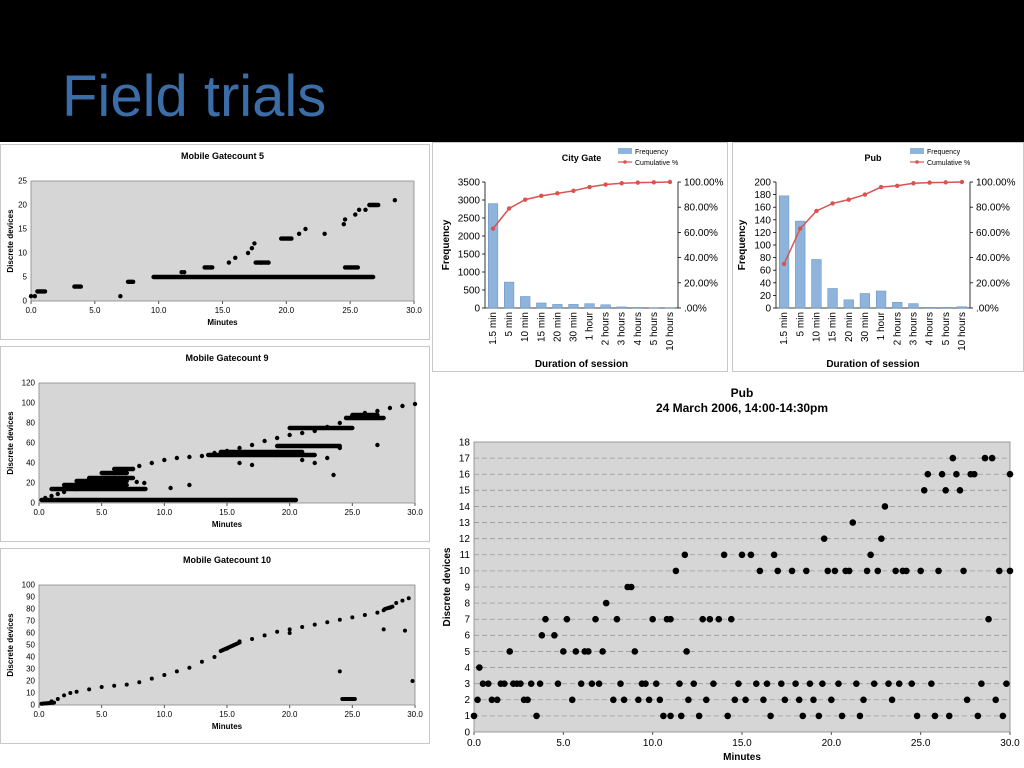 The image size is (1024, 768). Describe the element at coordinates (800, 324) in the screenshot. I see `x-category-label: 5 min` at that location.